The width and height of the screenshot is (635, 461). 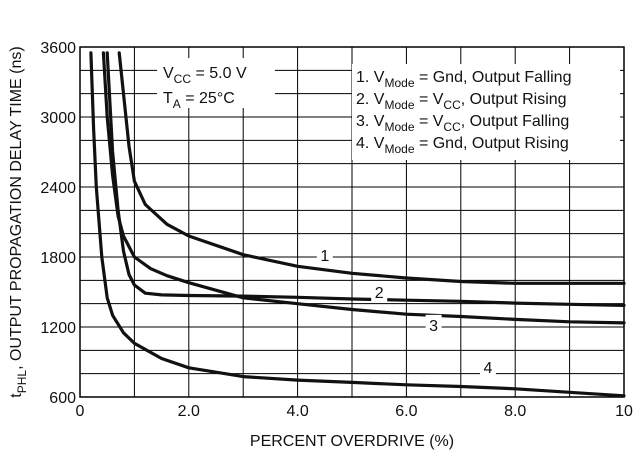 I want to click on x-tick-label: 6.0, so click(x=406, y=411).